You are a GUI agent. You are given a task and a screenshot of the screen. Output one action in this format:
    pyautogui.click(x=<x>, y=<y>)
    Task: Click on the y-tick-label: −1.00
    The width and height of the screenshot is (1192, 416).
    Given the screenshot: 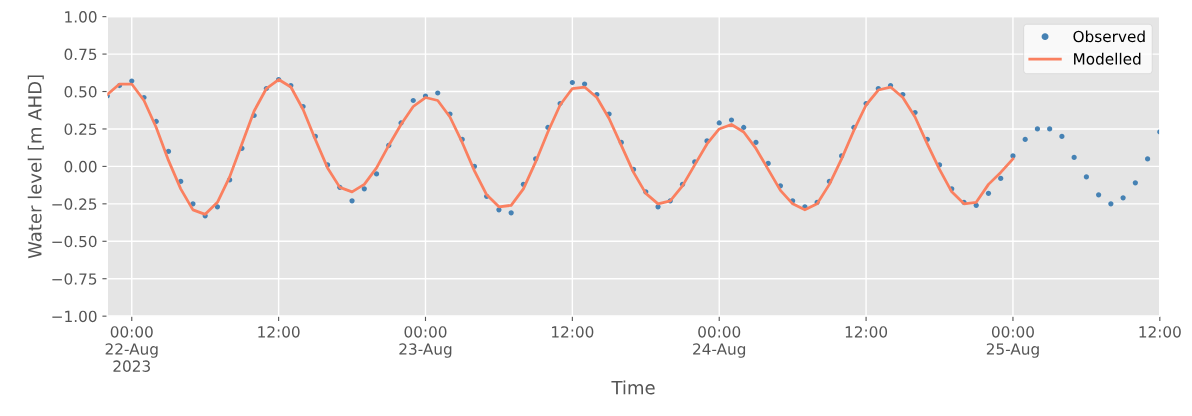 What is the action you would take?
    pyautogui.click(x=74, y=316)
    